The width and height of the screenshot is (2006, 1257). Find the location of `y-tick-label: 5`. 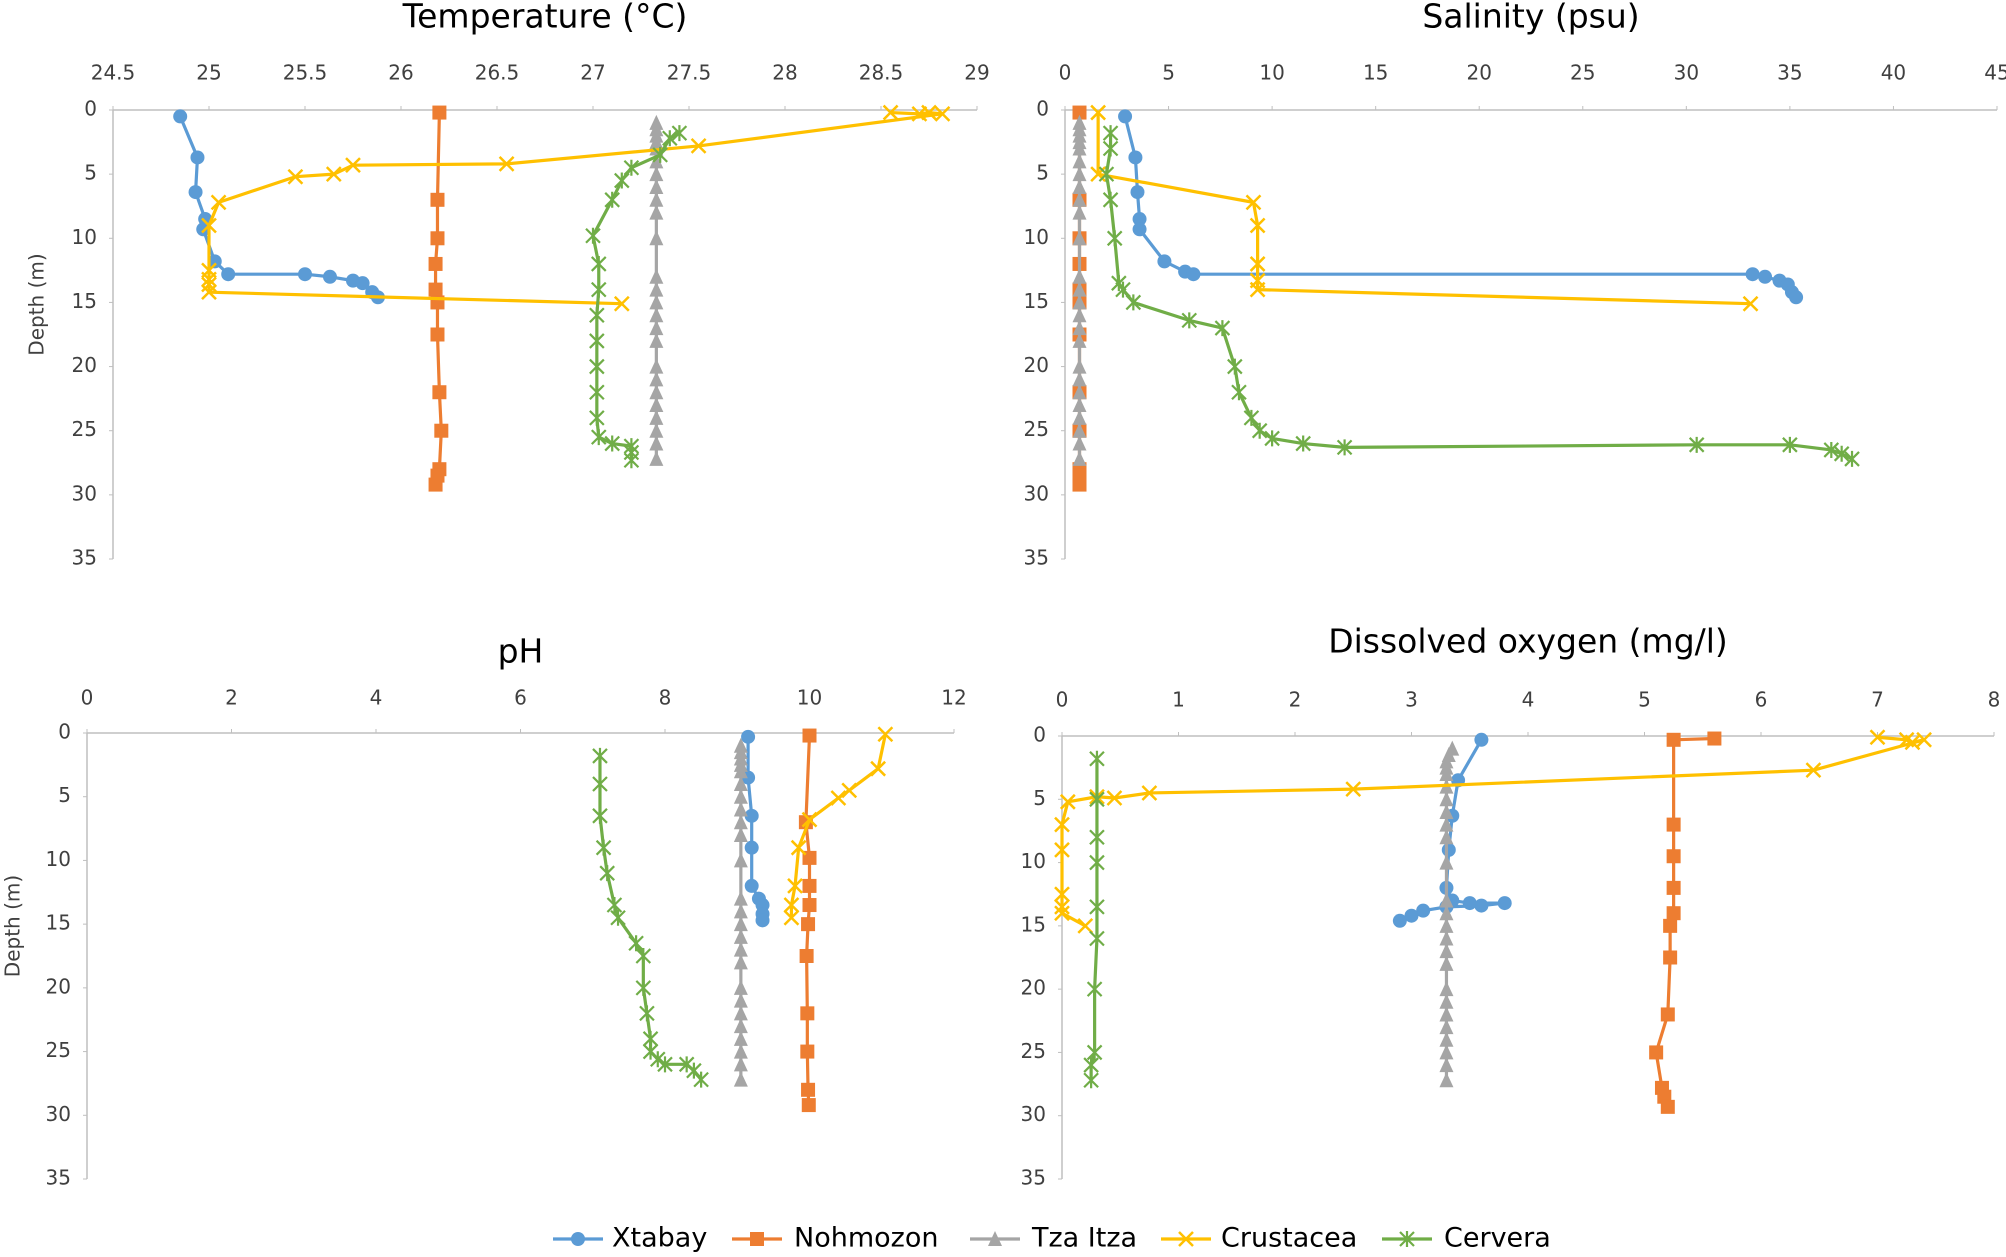

y-tick-label: 5 is located at coordinates (1042, 173).